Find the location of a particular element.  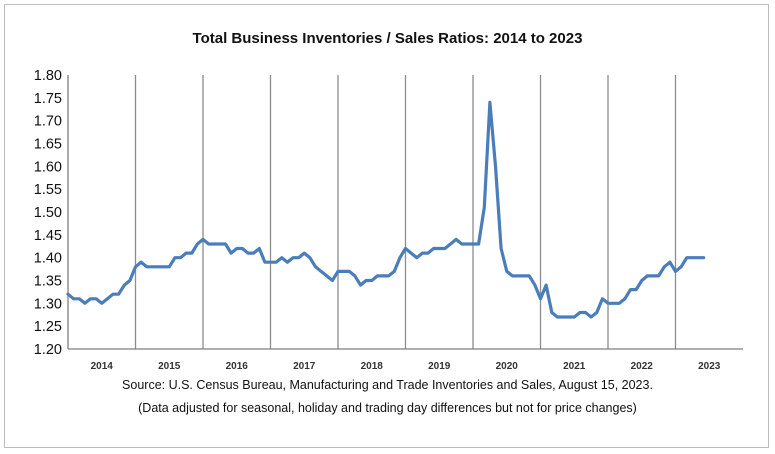

x-tick-label: 2022 is located at coordinates (642, 366).